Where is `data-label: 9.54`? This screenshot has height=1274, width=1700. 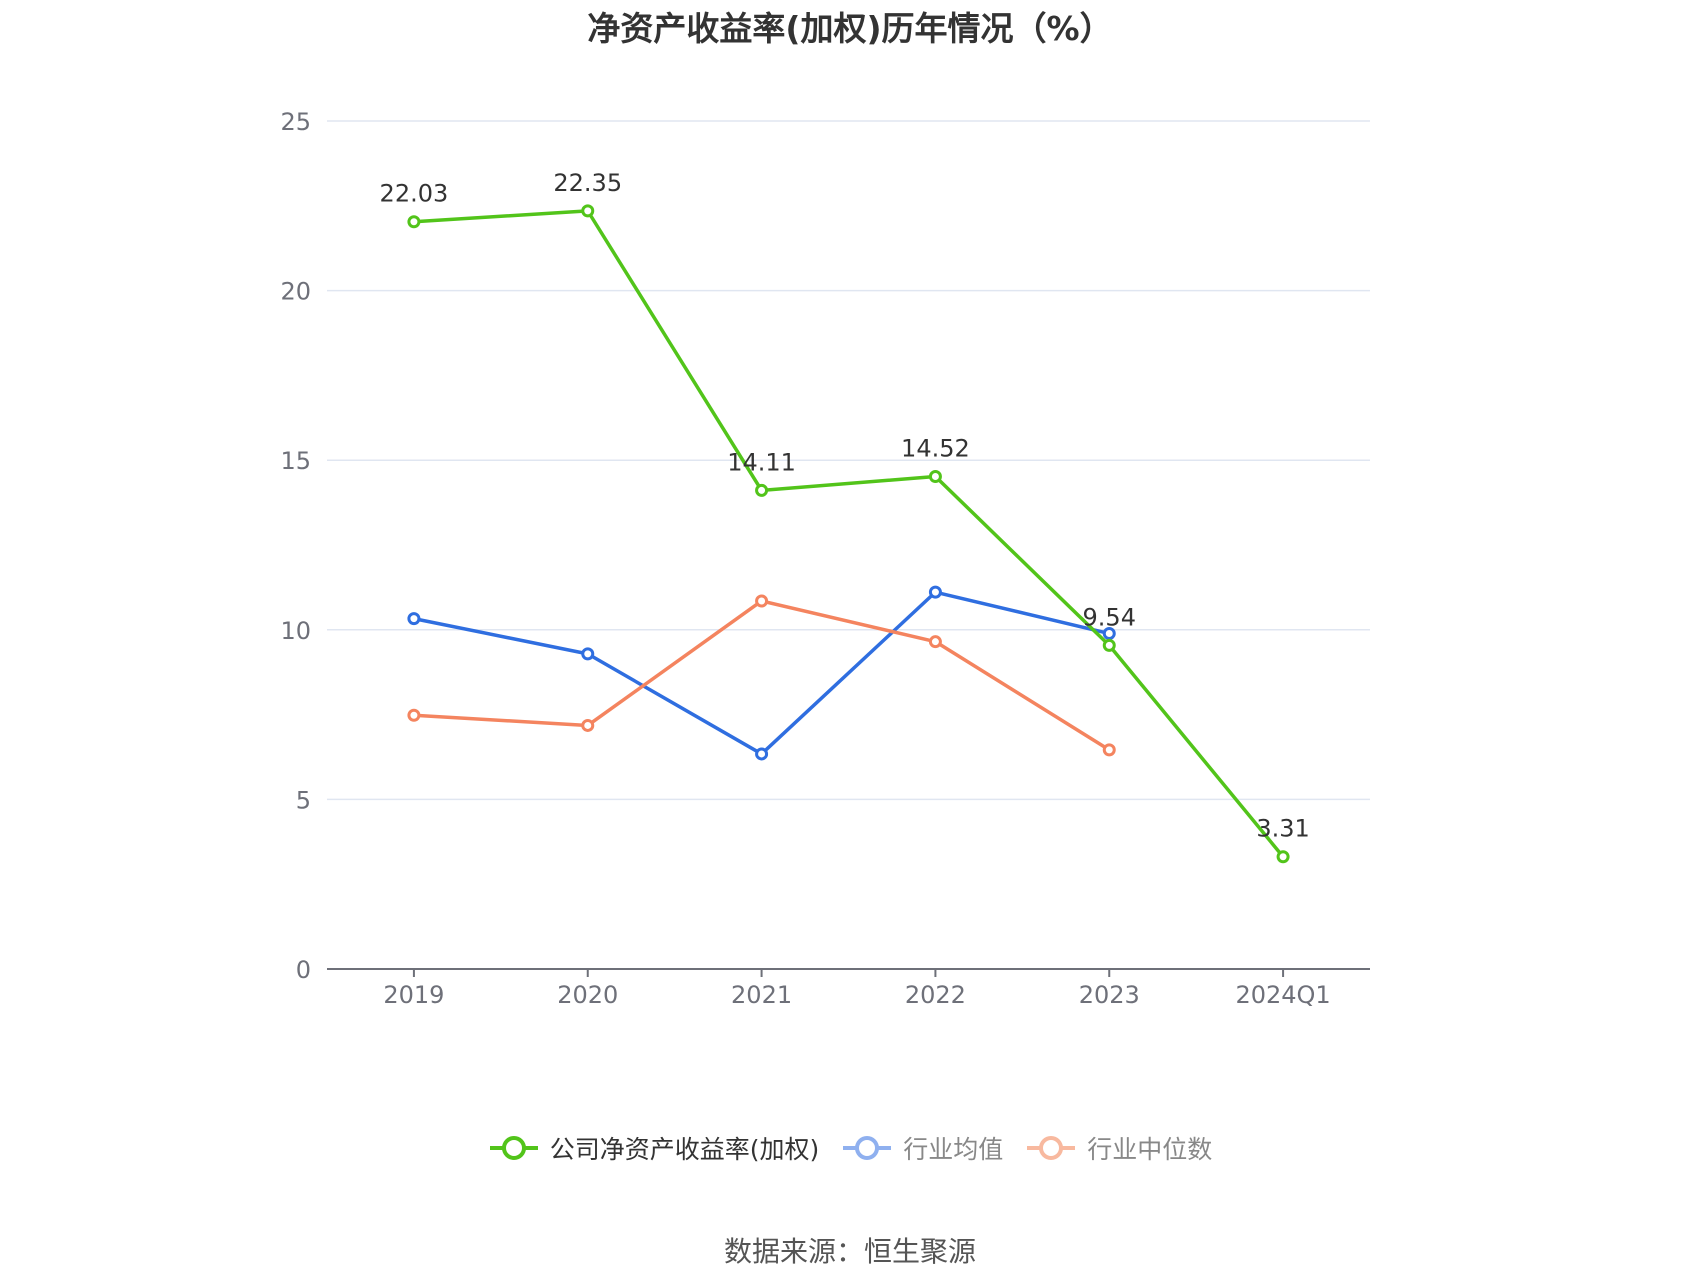
data-label: 9.54 is located at coordinates (1109, 617).